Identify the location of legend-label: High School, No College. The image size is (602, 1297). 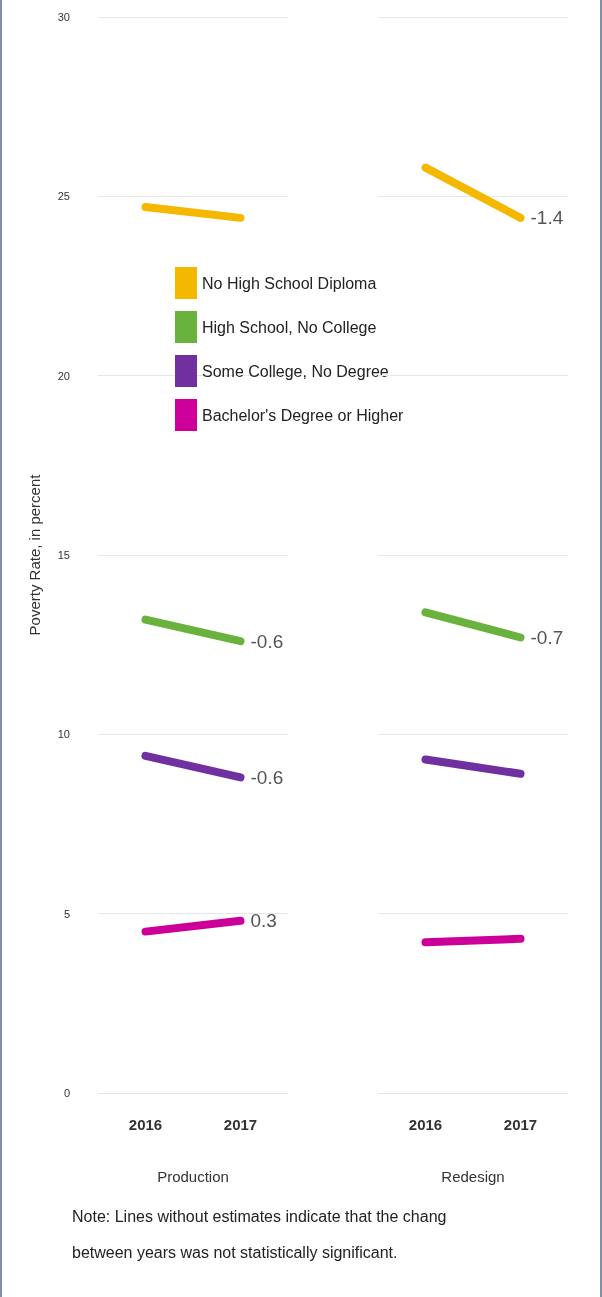
(289, 327).